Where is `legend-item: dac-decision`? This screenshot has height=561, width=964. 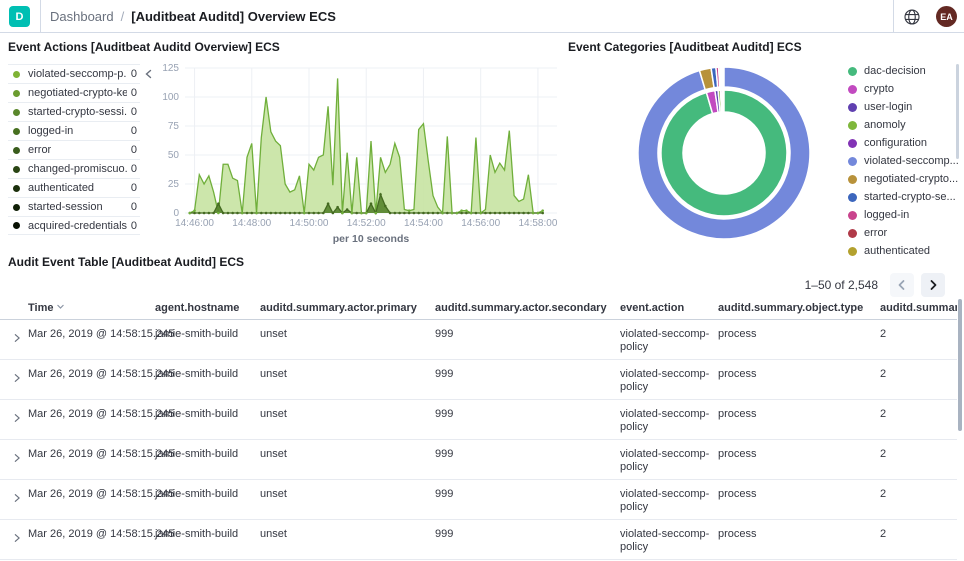 legend-item: dac-decision is located at coordinates (901, 71).